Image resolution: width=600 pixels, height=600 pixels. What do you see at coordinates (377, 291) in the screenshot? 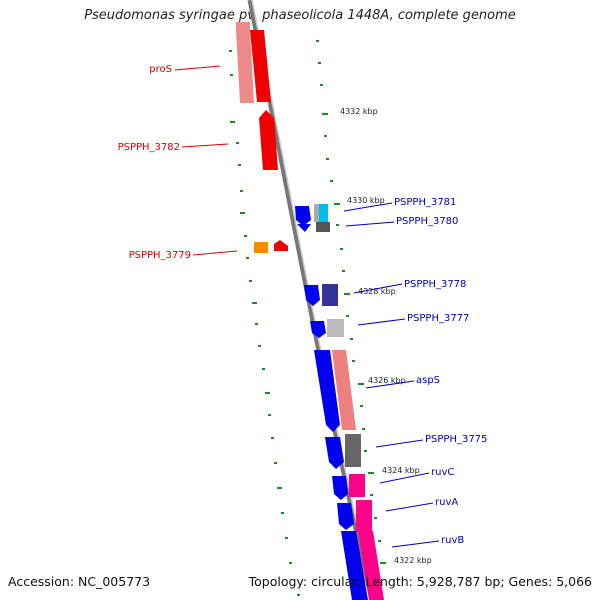
I see `scale-label-4328: 4328 kbp` at bounding box center [377, 291].